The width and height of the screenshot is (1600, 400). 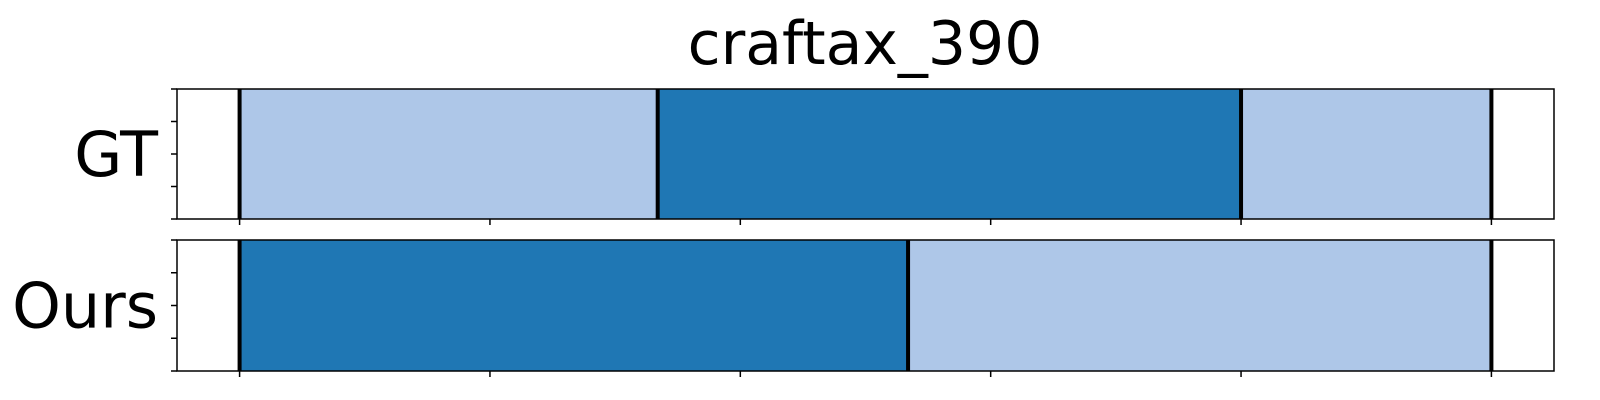 What do you see at coordinates (865, 44) in the screenshot?
I see `chart-title: craftax_390` at bounding box center [865, 44].